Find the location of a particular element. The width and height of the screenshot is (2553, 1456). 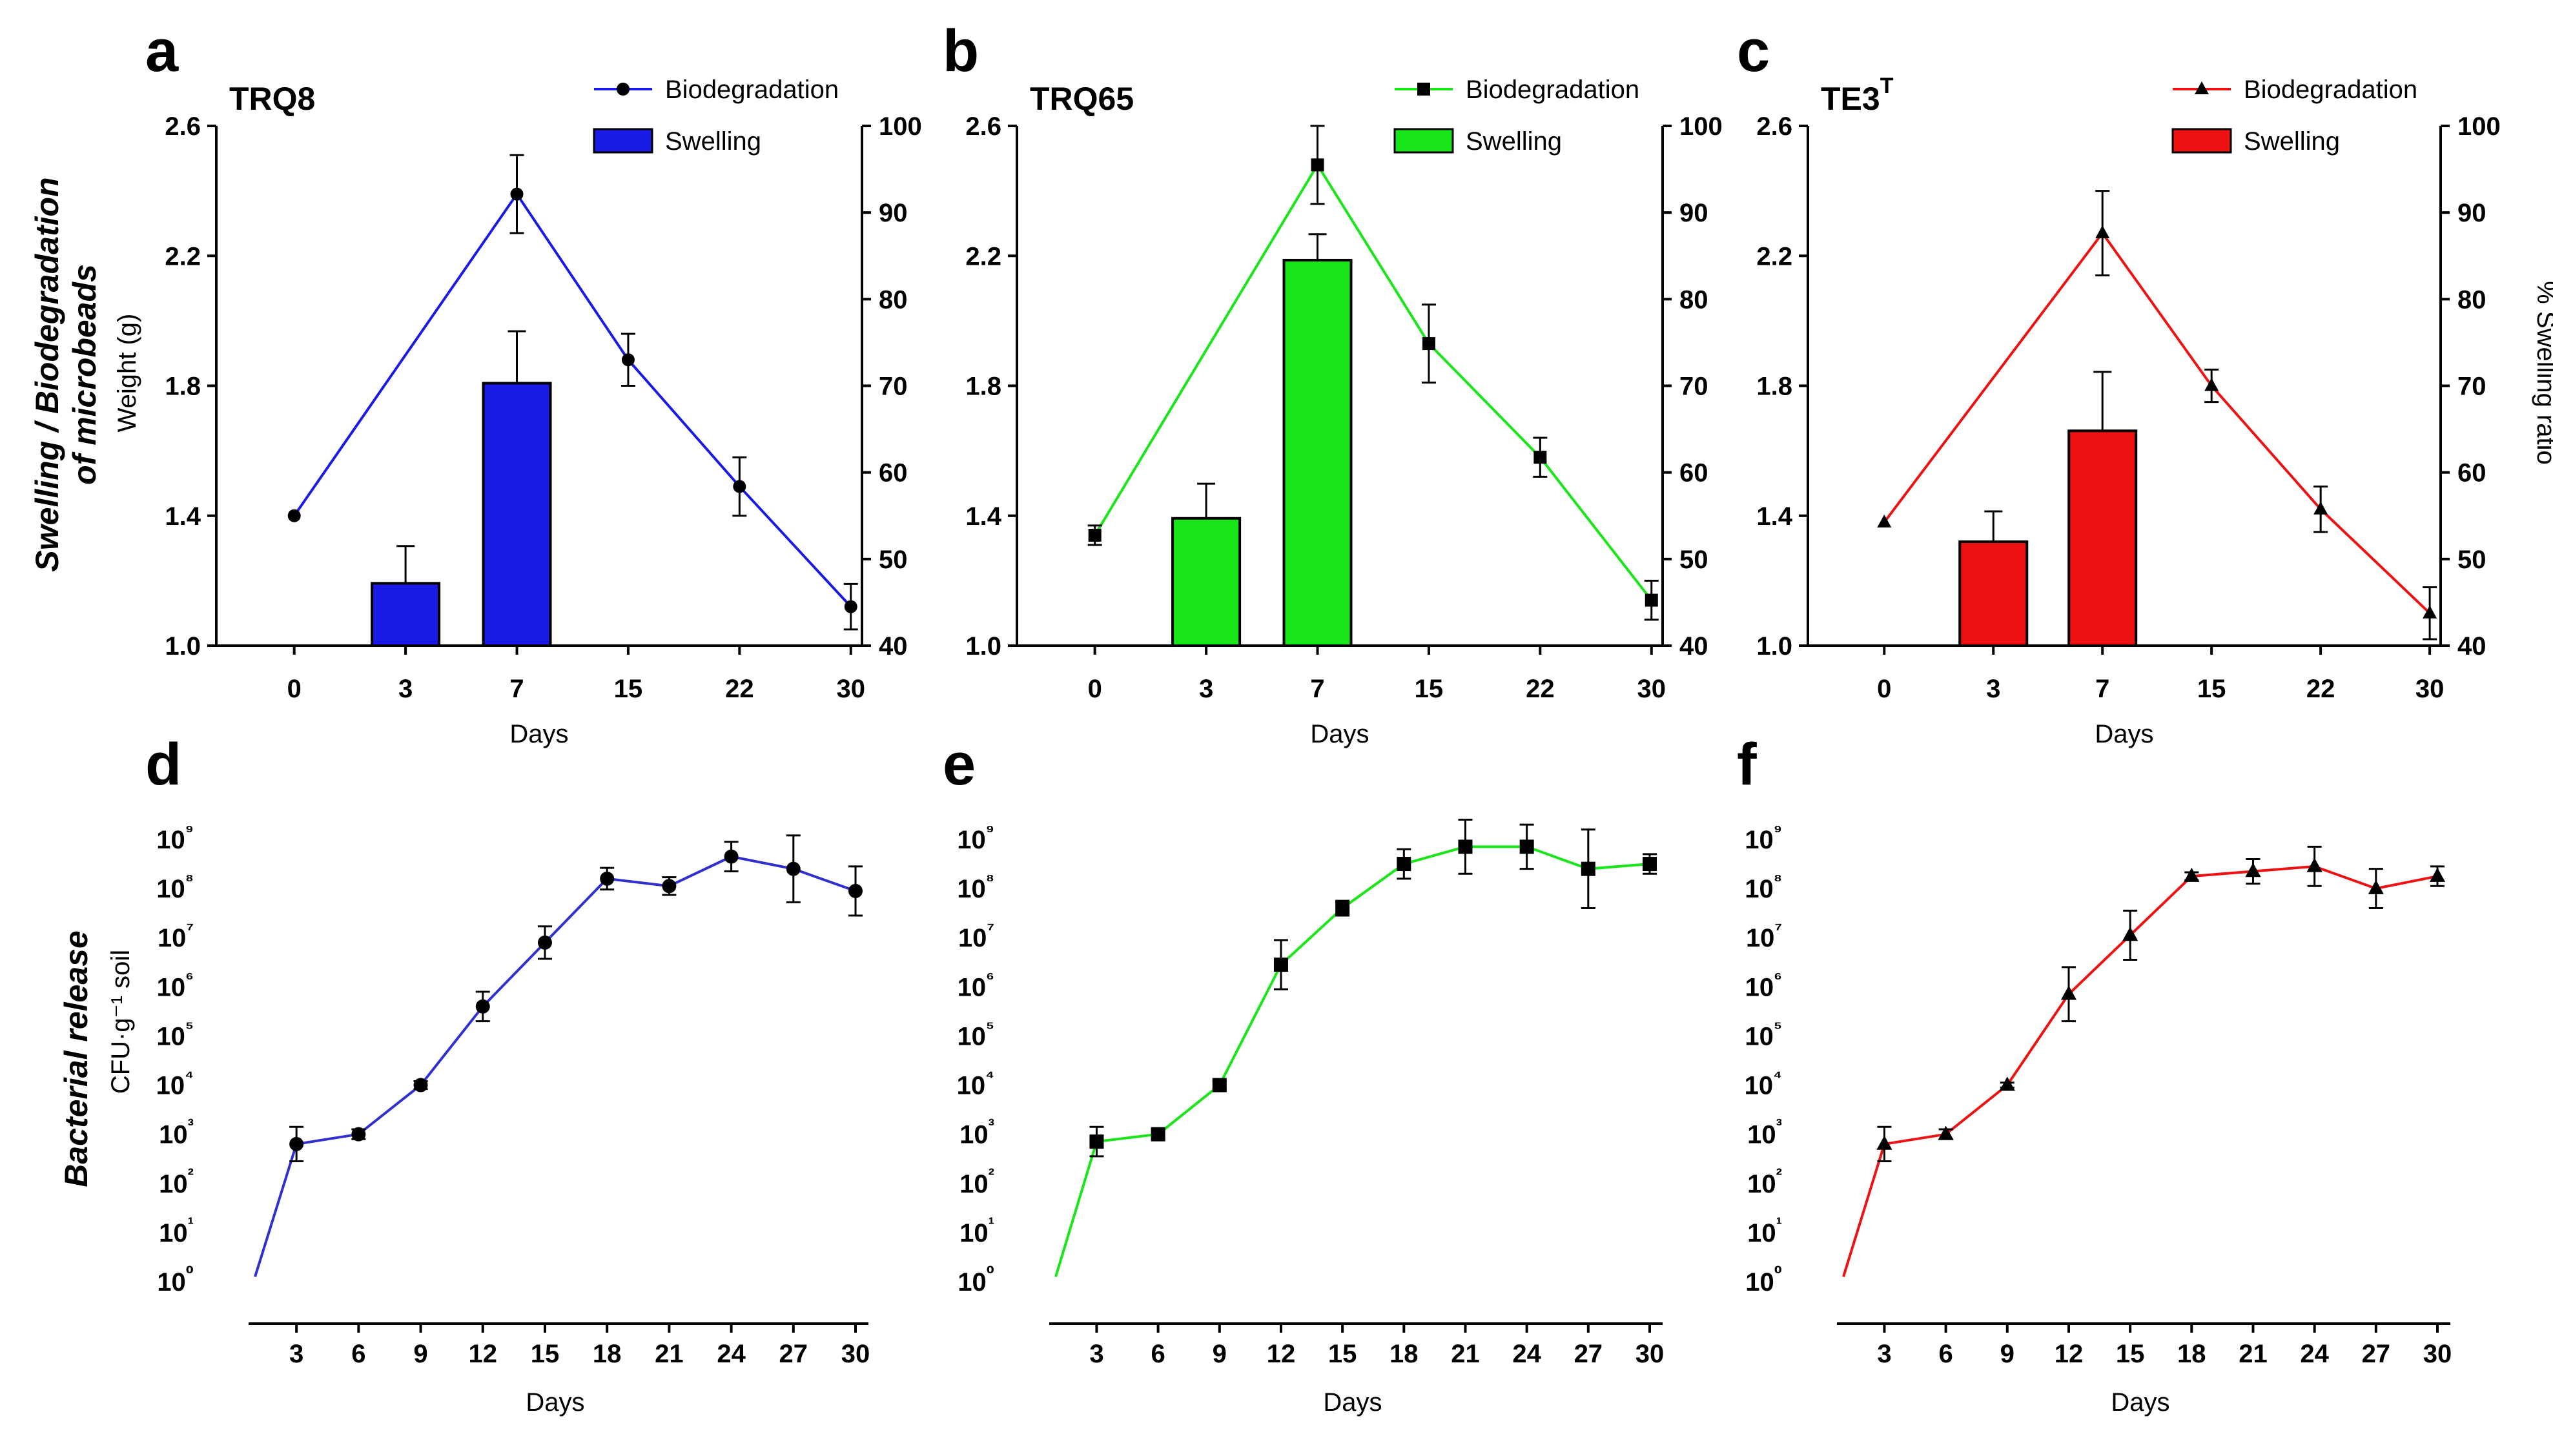

y-tick-exponent: ⁹ is located at coordinates (990, 831).